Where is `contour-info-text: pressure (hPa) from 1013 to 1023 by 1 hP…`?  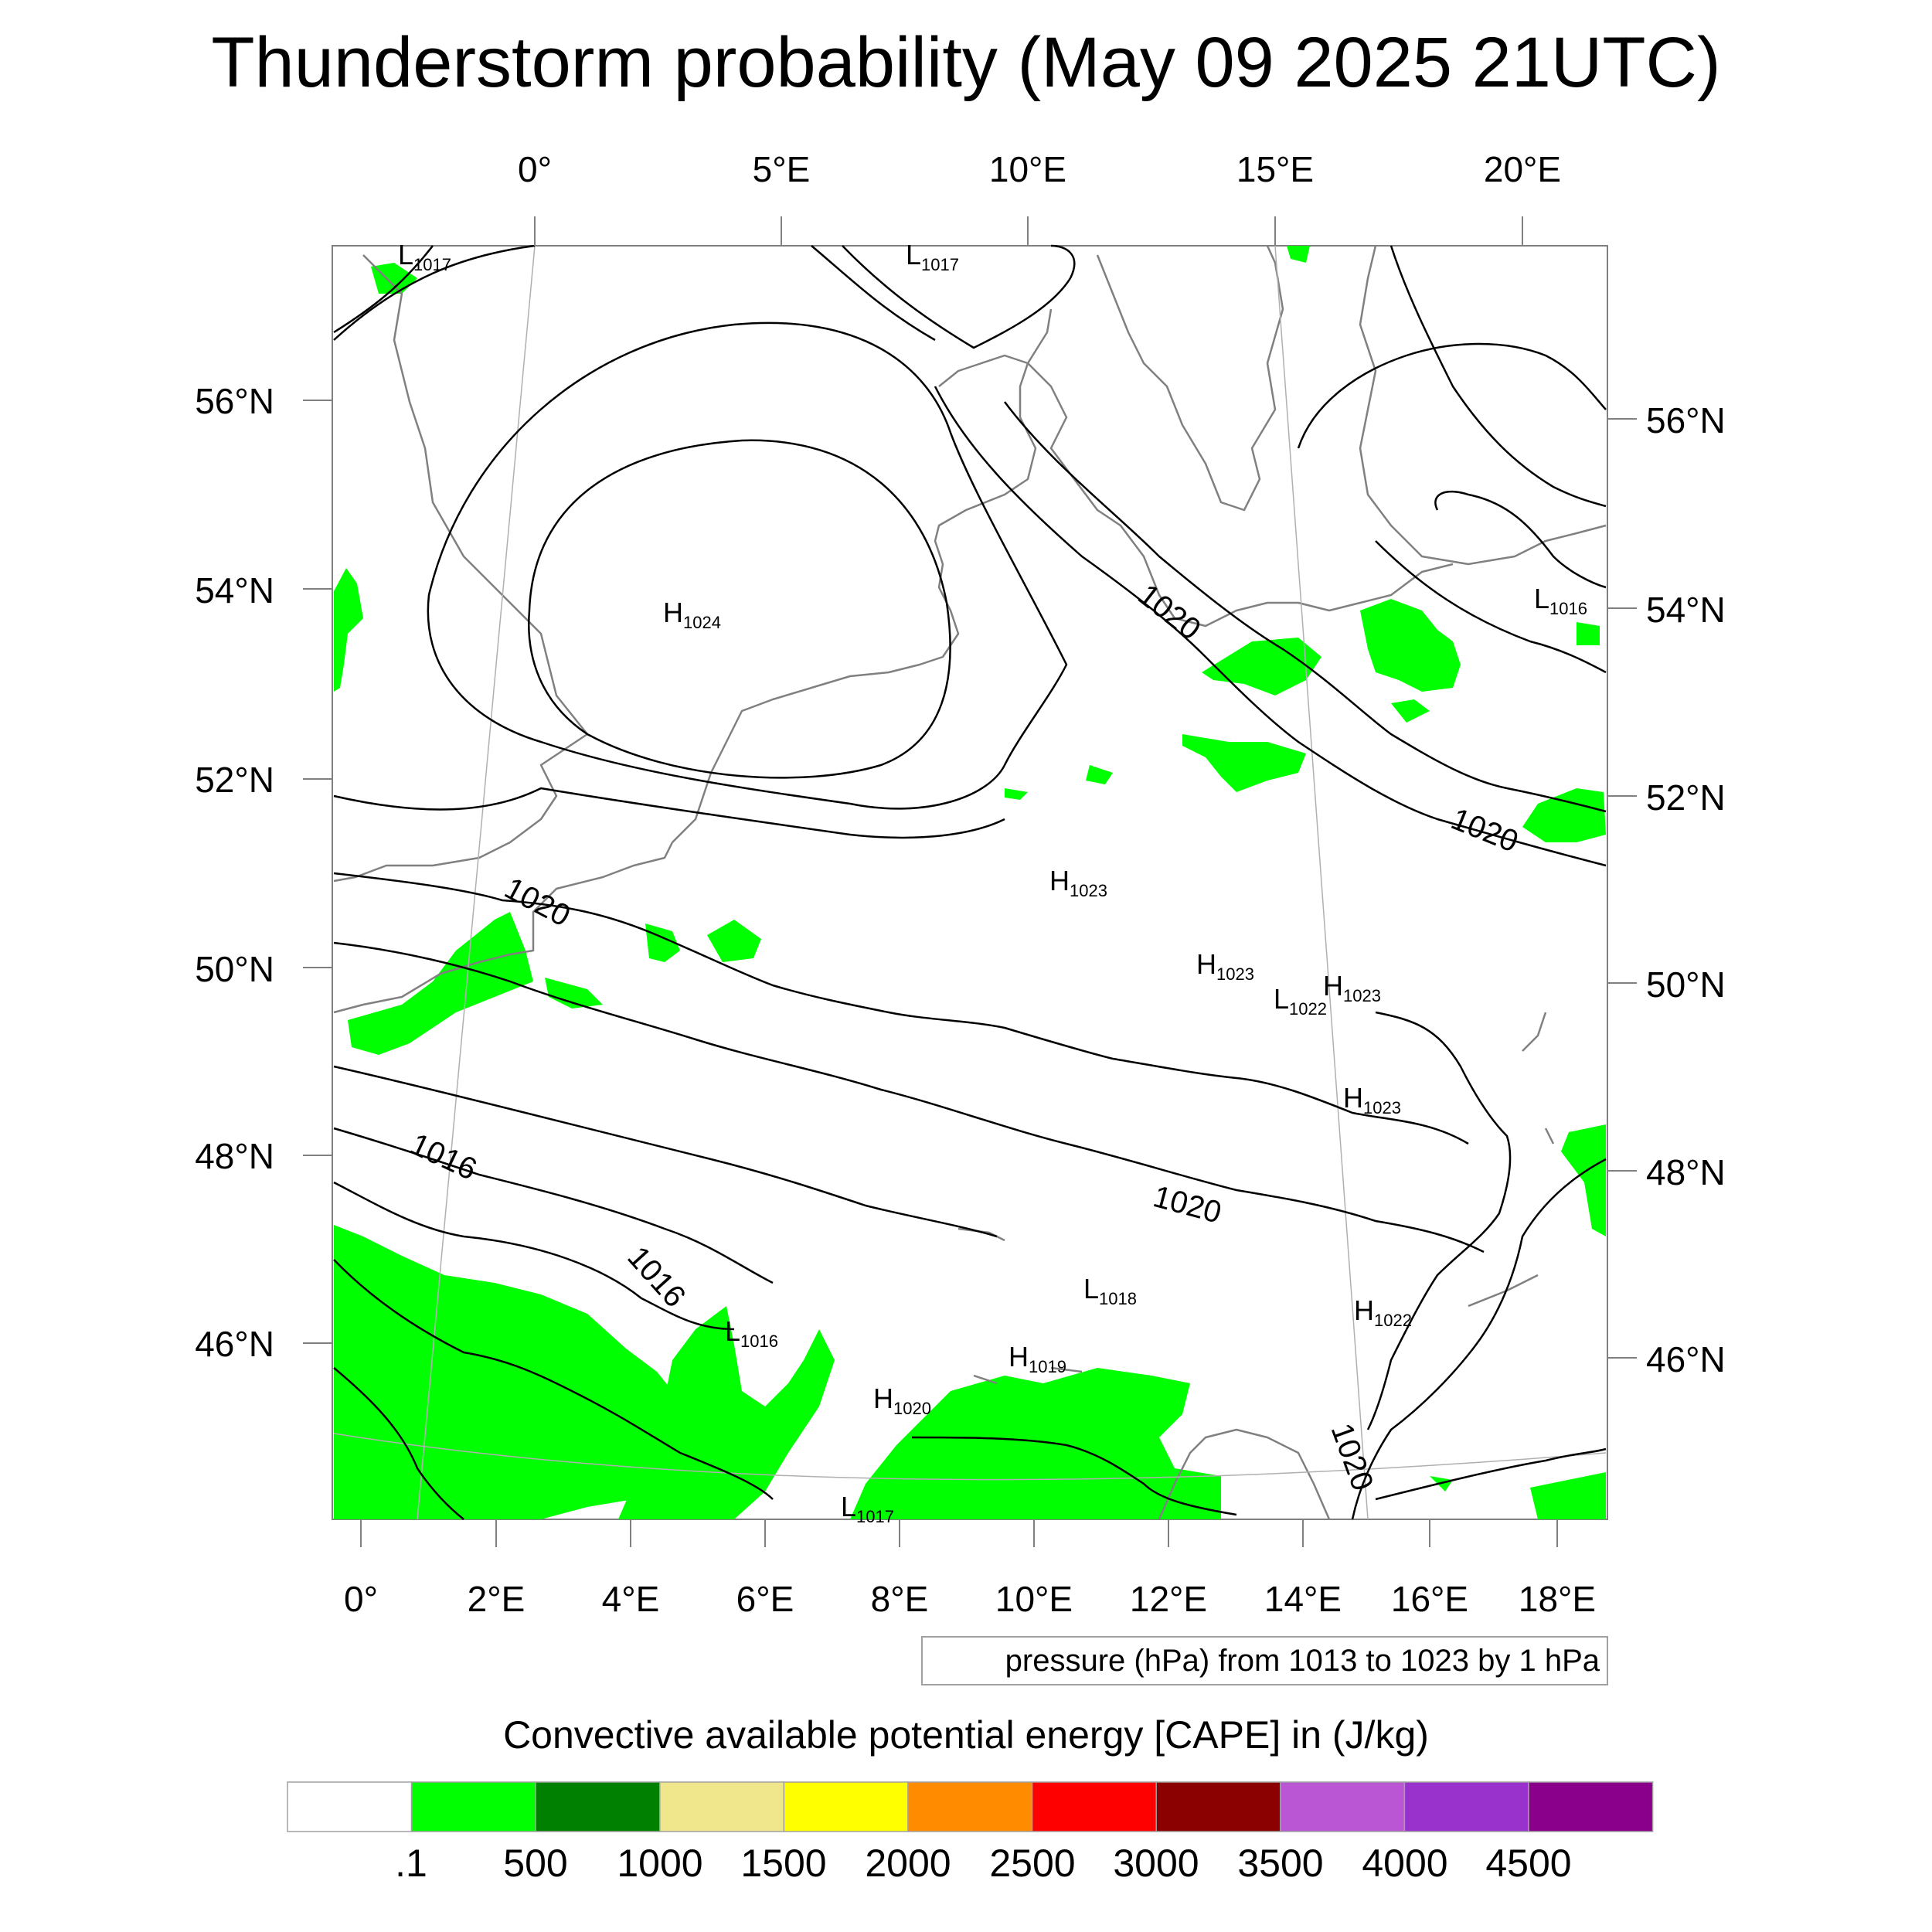 contour-info-text: pressure (hPa) from 1013 to 1023 by 1 hP… is located at coordinates (1303, 1661).